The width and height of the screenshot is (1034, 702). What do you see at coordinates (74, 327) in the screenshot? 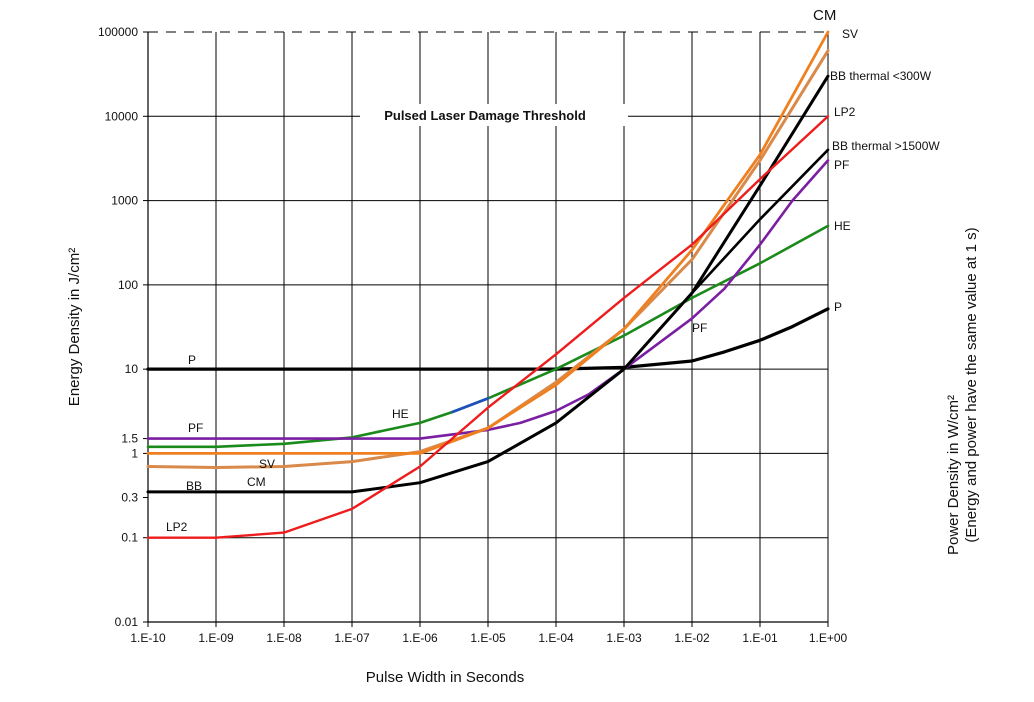
I see `y-axis-title-left: Energy Density in J/cm²` at bounding box center [74, 327].